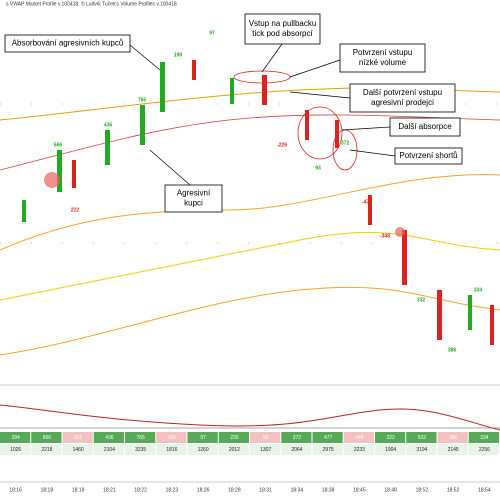 This screenshot has height=500, width=500. I want to click on annotation: Další absorpce, so click(425, 127).